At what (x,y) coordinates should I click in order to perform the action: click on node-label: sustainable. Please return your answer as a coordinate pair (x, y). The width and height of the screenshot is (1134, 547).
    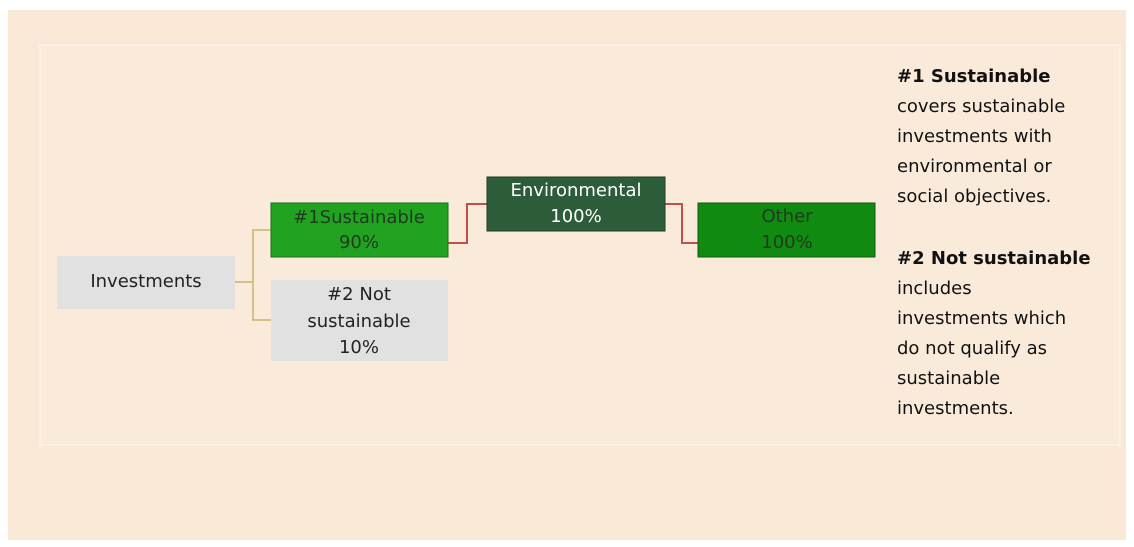
    Looking at the image, I should click on (358, 321).